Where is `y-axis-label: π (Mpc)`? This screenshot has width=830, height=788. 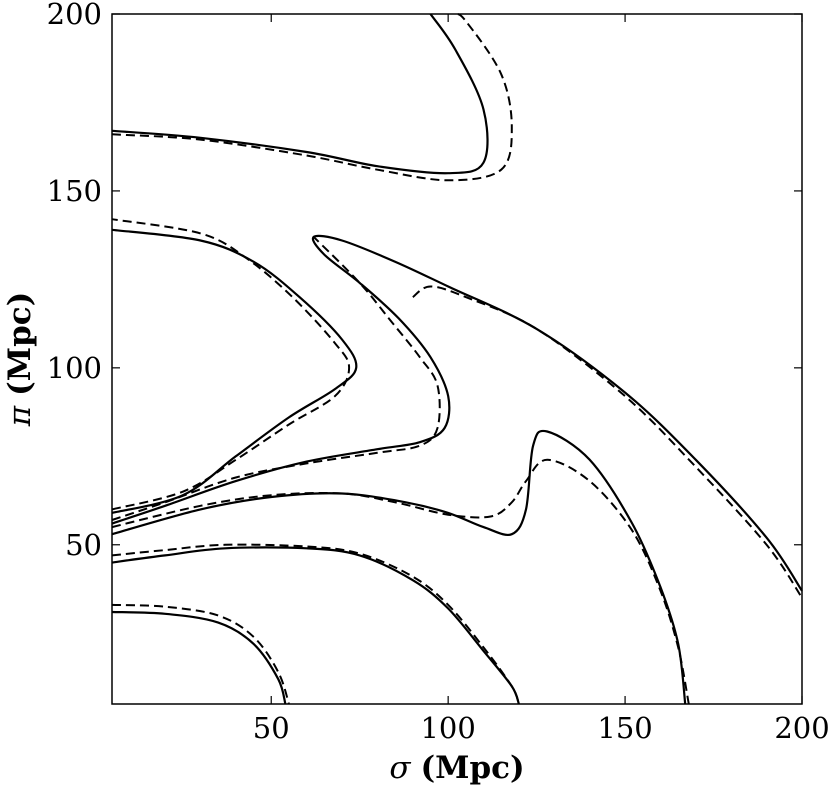 y-axis-label: π (Mpc) is located at coordinates (20, 360).